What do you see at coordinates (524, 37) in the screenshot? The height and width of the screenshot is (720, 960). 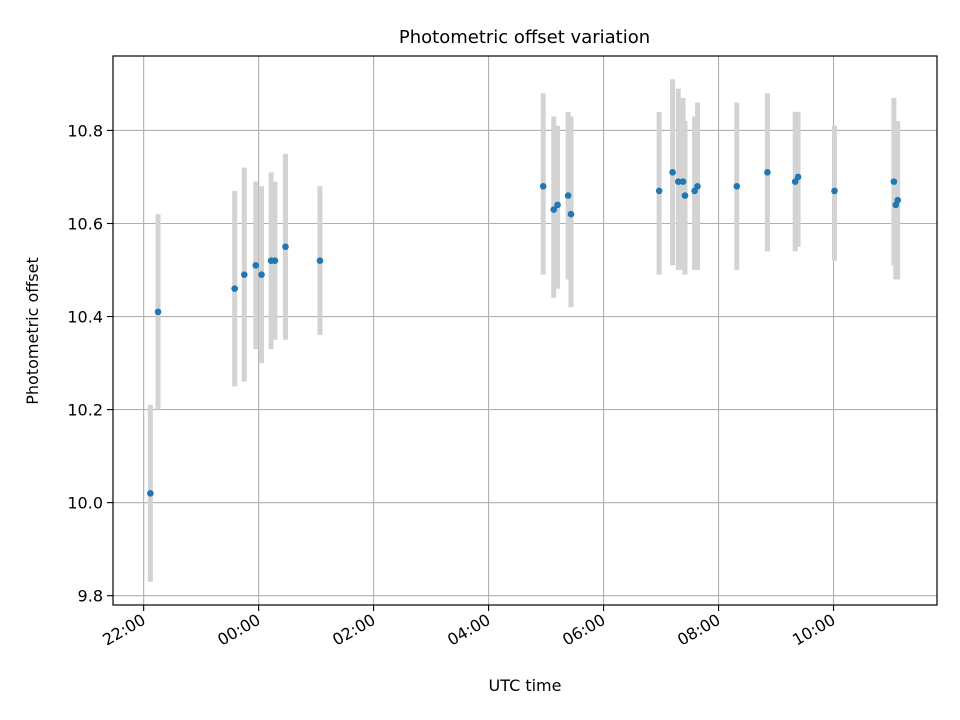 I see `chart-title: Photometric offset variation` at bounding box center [524, 37].